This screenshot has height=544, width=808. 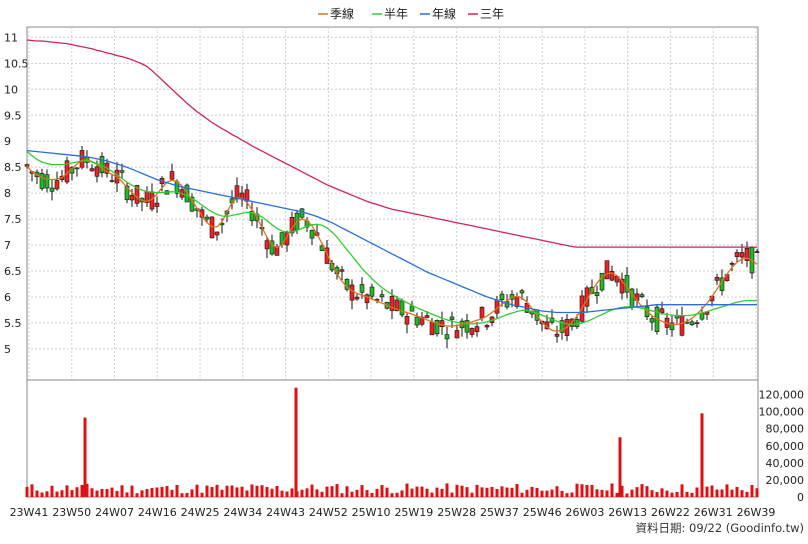 What do you see at coordinates (336, 13) in the screenshot?
I see `legend-item-1: 季線` at bounding box center [336, 13].